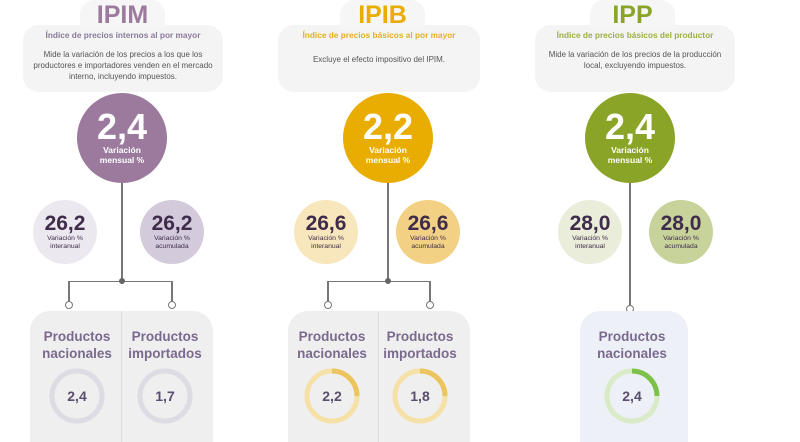 Image resolution: width=800 pixels, height=442 pixels. Describe the element at coordinates (172, 223) in the screenshot. I see `acumulada-value: 26,2` at that location.